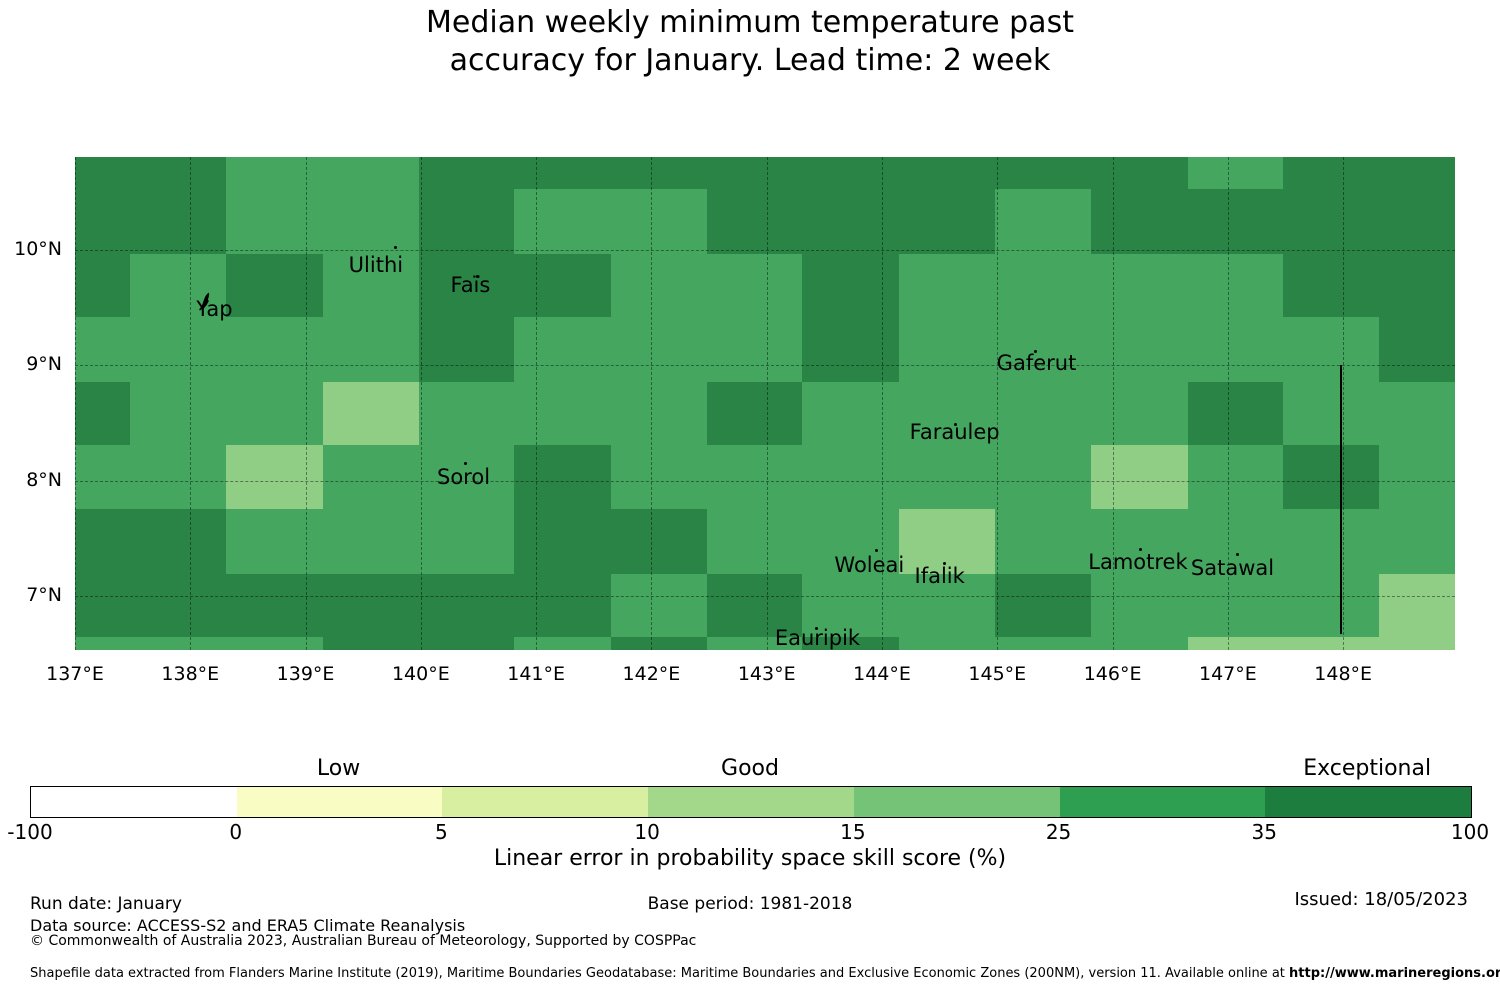  Describe the element at coordinates (750, 904) in the screenshot. I see `base-period-text: Base period: 1981-2018` at that location.